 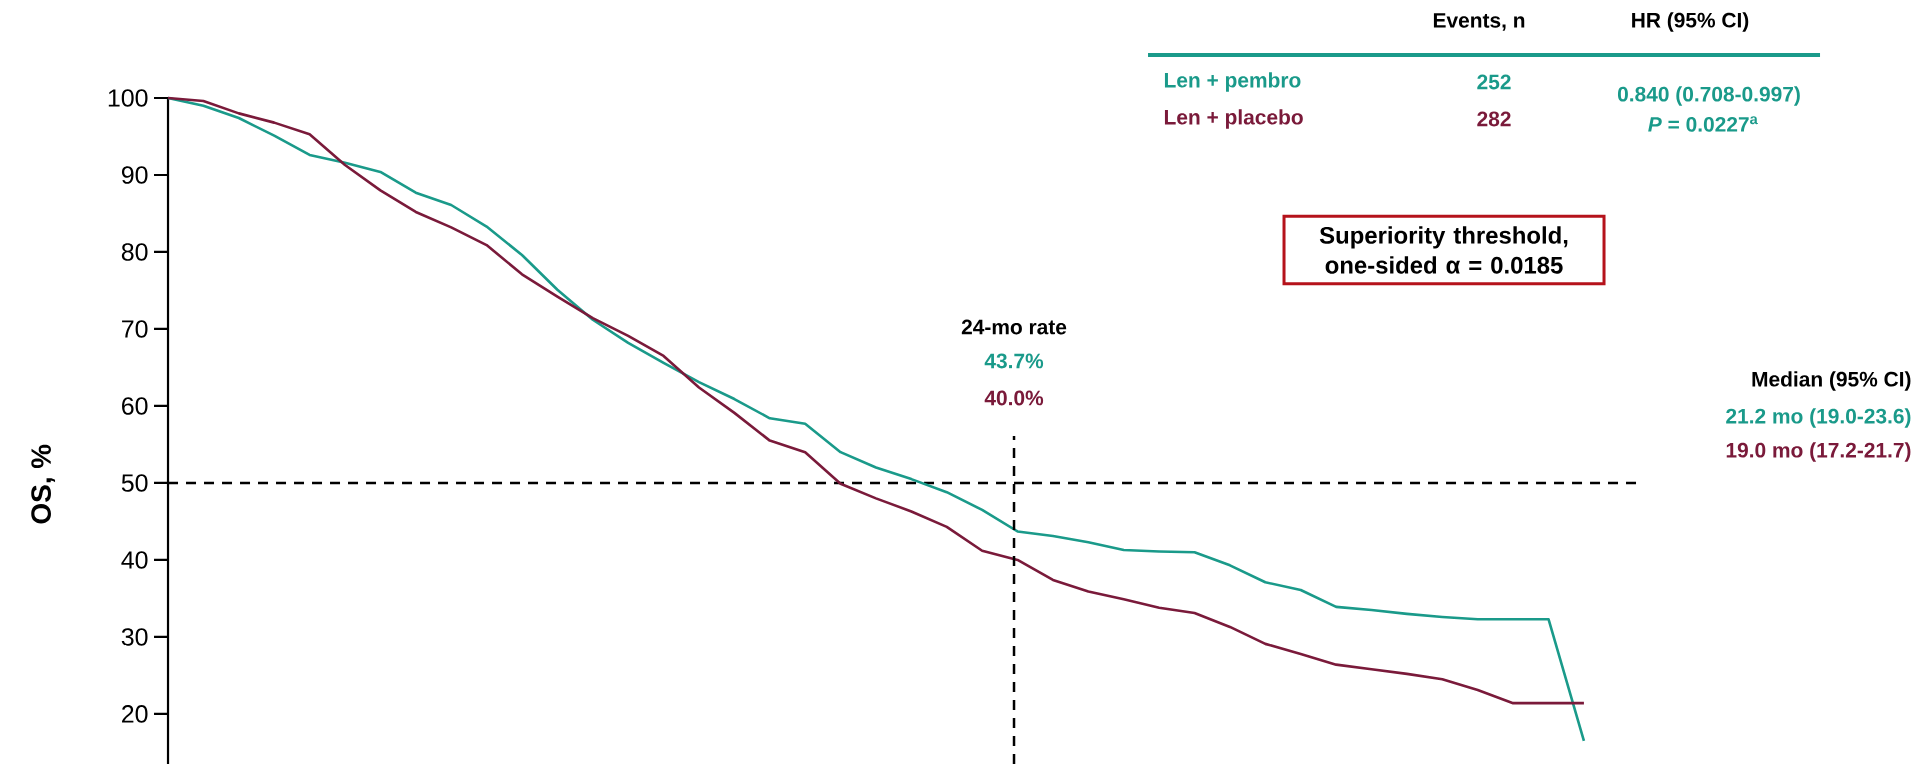 What do you see at coordinates (43, 484) in the screenshot?
I see `y-axis-title: OS, %` at bounding box center [43, 484].